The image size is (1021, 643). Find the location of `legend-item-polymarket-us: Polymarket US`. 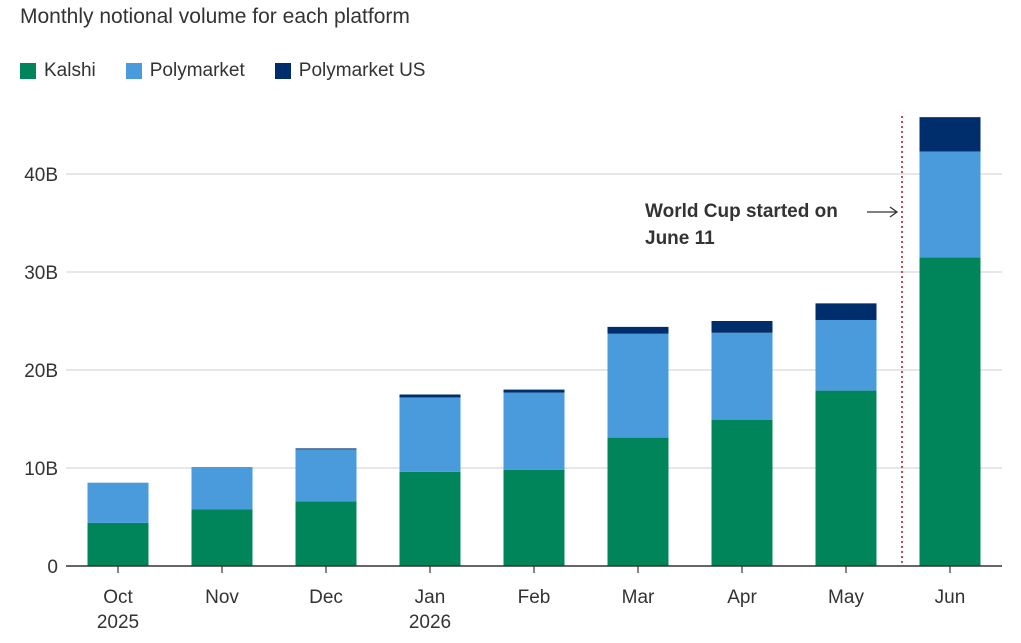

legend-item-polymarket-us: Polymarket US is located at coordinates (350, 71).